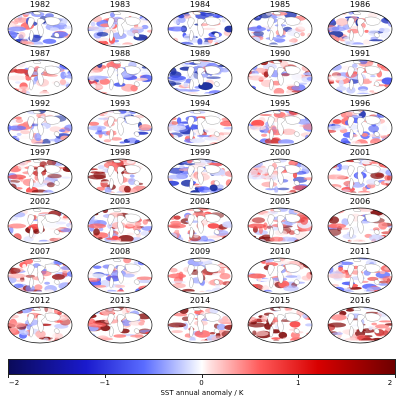 The height and width of the screenshot is (400, 400). Describe the element at coordinates (120, 73) in the screenshot. I see `map-panel-1988: 1988` at that location.